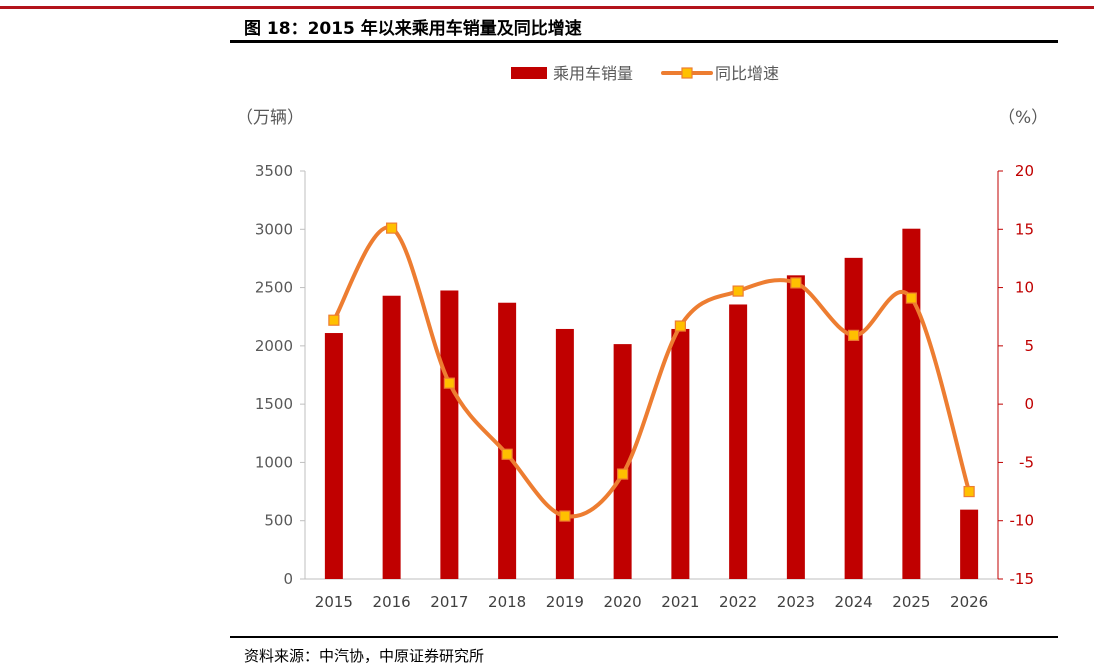 The image size is (1094, 669). I want to click on growth-point-2016, so click(392, 228).